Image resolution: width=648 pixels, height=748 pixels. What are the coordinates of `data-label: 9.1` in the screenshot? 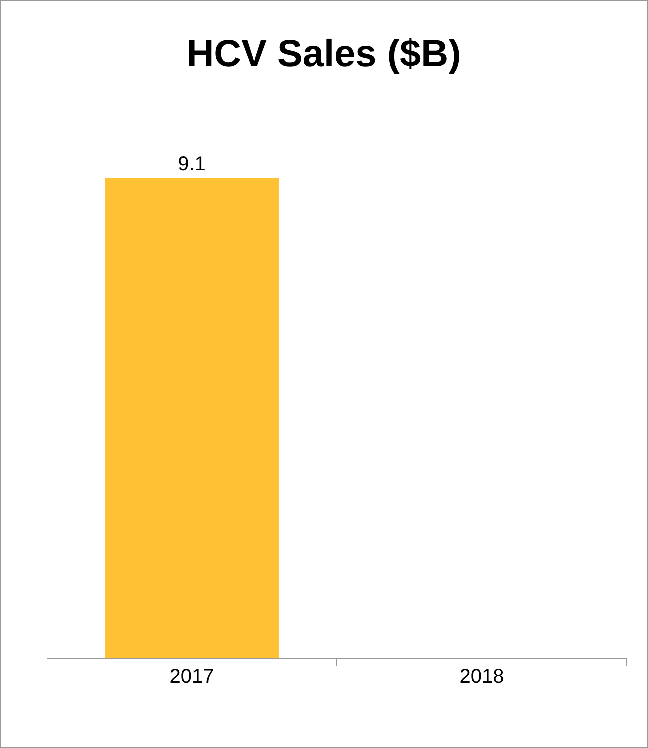 It's located at (192, 164).